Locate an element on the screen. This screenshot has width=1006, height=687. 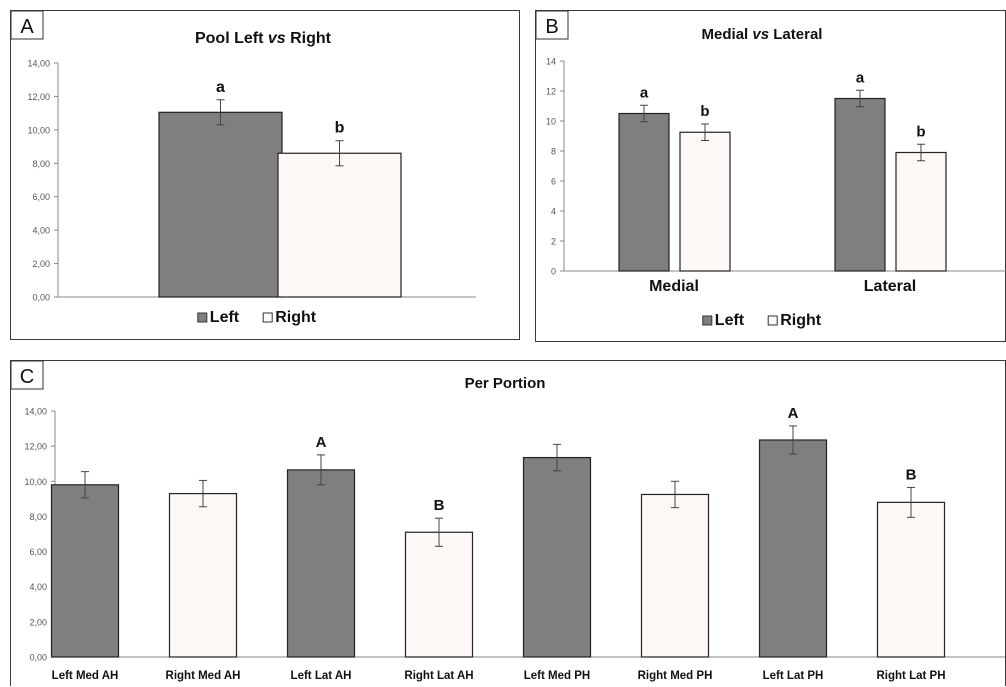
y-tick-label: 6 is located at coordinates (553, 182).